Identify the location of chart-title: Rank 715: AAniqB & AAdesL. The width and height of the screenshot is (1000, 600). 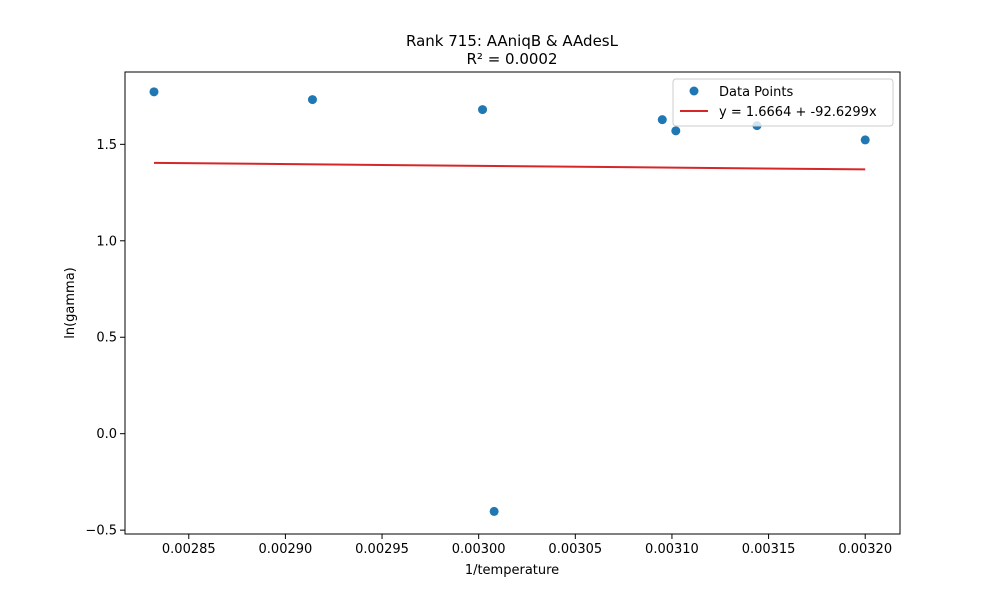
(512, 41).